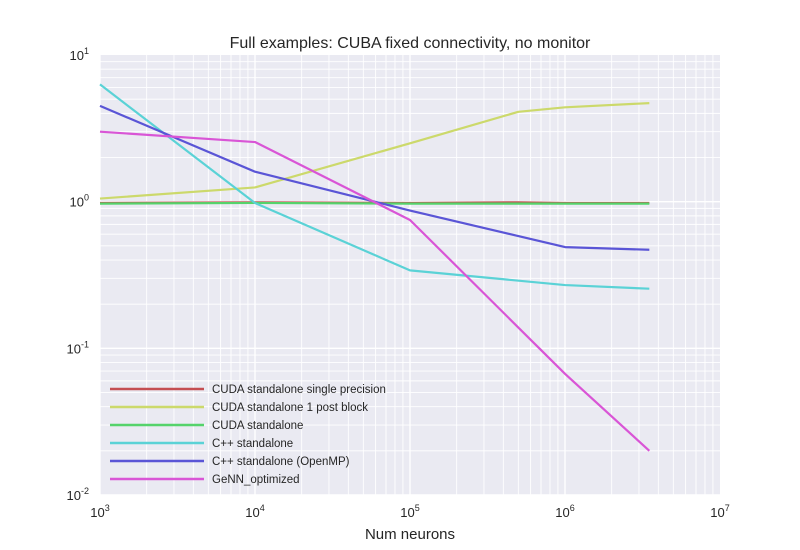 The width and height of the screenshot is (800, 550). Describe the element at coordinates (78, 347) in the screenshot. I see `y-tick-label: 10⁻¹` at that location.